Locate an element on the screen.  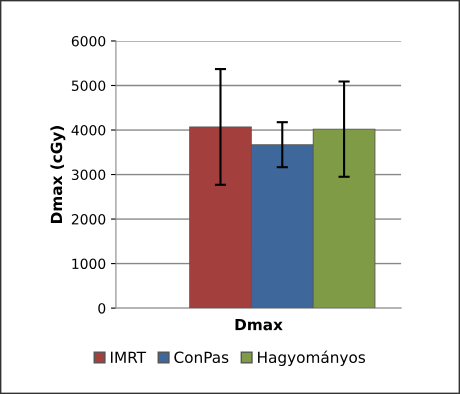
y-tick-label: 0 is located at coordinates (102, 308).